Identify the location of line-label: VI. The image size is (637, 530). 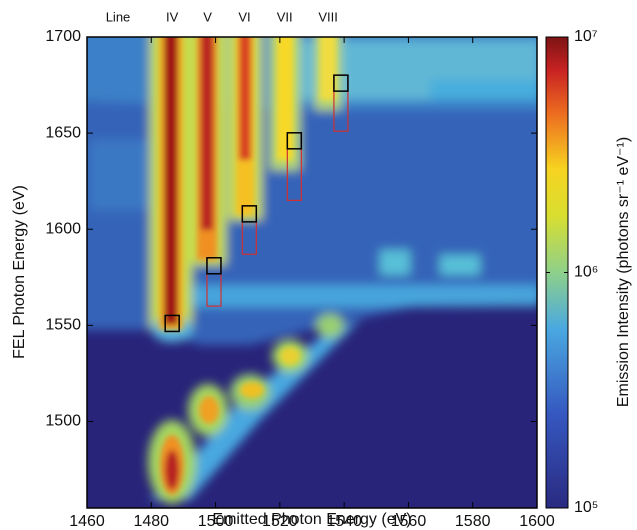
(244, 16).